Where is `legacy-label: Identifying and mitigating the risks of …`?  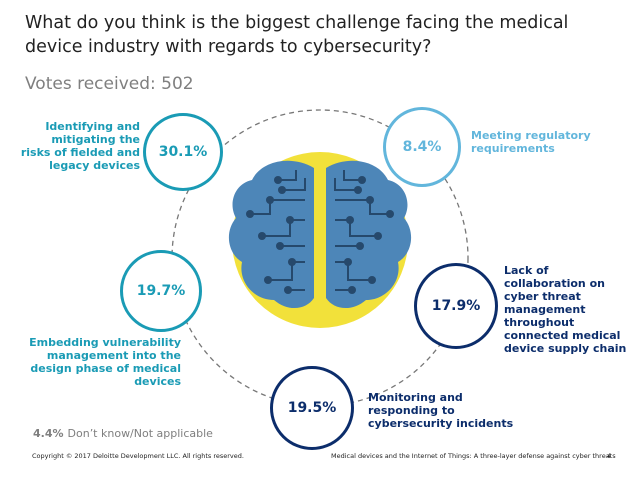 legacy-label: Identifying and mitigating the risks of … is located at coordinates (80, 146).